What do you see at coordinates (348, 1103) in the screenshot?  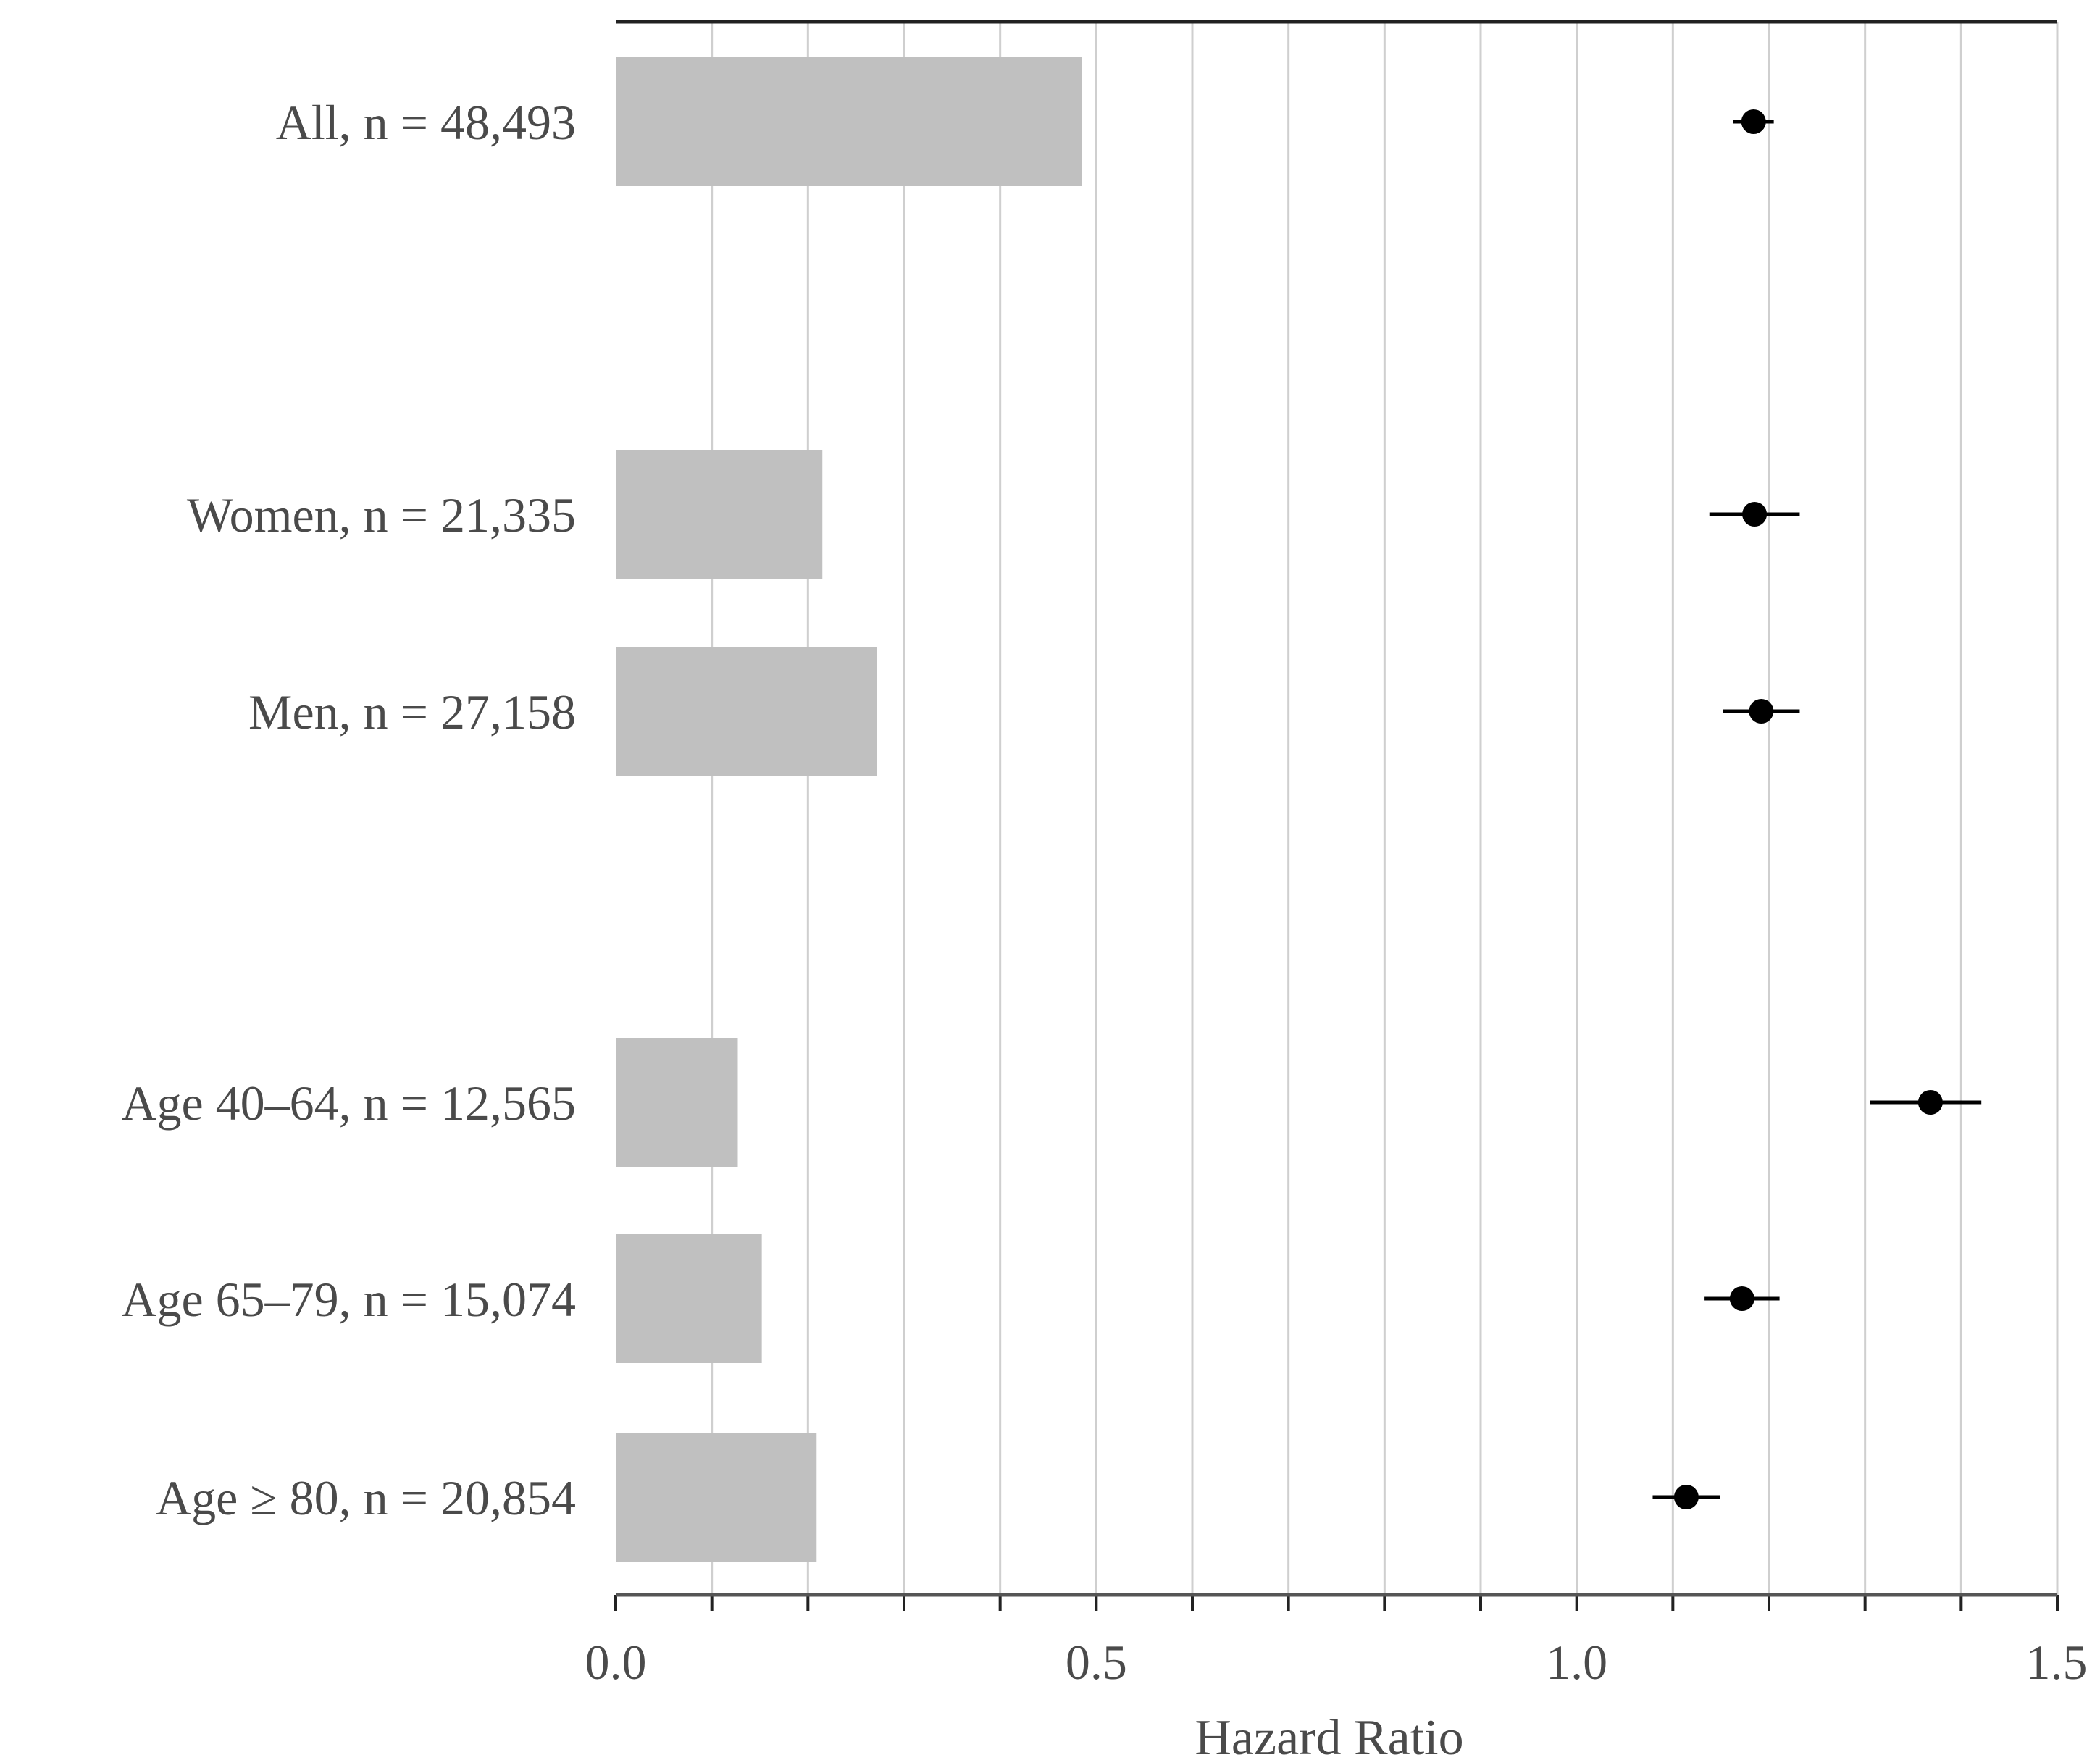 I see `category-label: Age 40–64, n = 12,565` at bounding box center [348, 1103].